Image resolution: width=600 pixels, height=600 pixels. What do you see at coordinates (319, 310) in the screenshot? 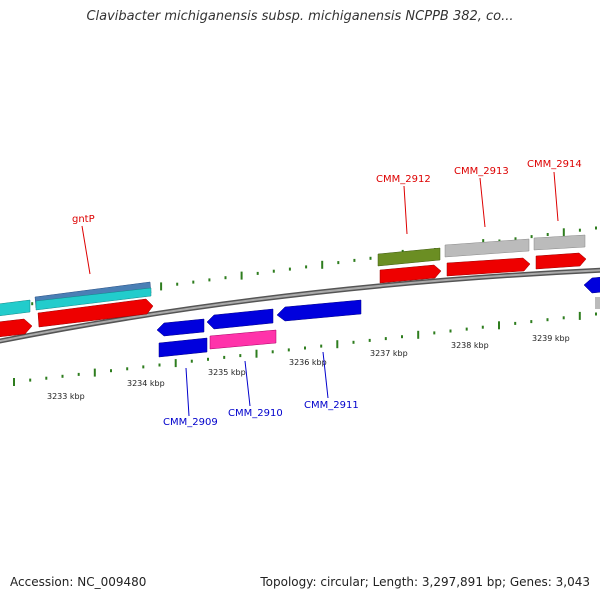
I see `feature-CMM-2911-cds` at bounding box center [319, 310].